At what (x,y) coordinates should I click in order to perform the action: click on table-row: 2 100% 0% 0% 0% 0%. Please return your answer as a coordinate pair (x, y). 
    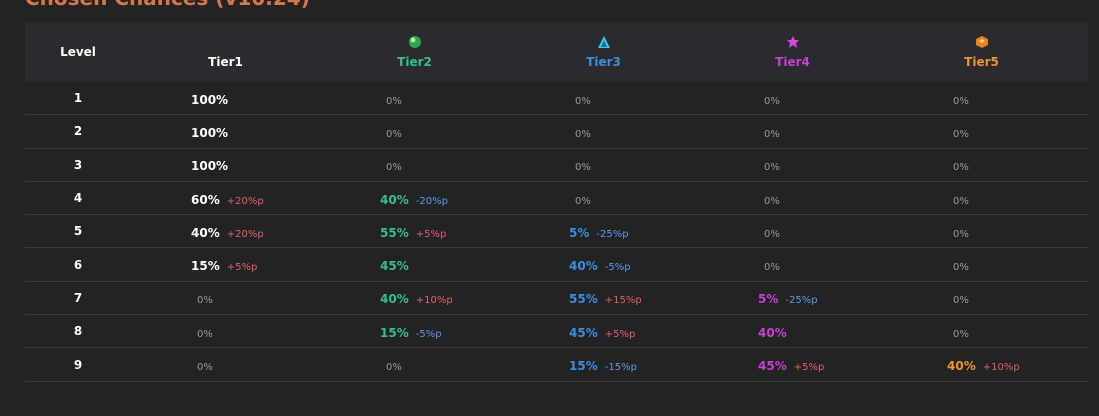
    Looking at the image, I should click on (556, 132).